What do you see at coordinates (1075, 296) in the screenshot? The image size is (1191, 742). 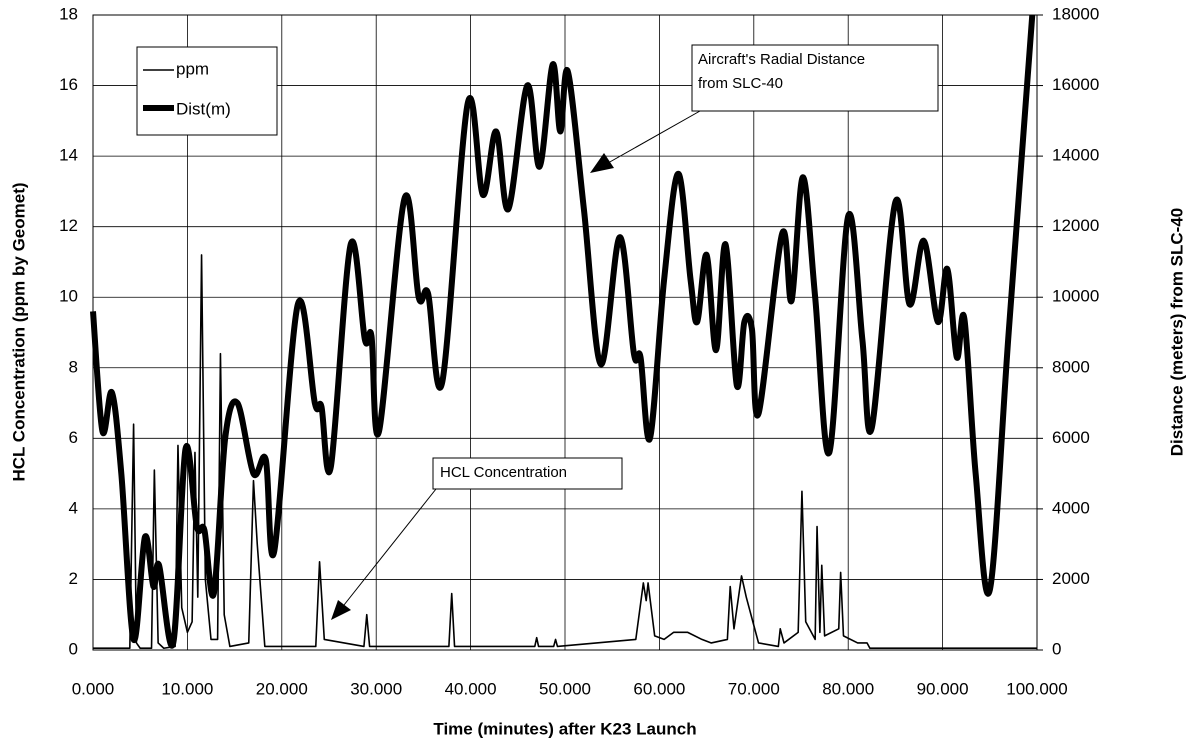 I see `y2-tick-label: 10000` at bounding box center [1075, 296].